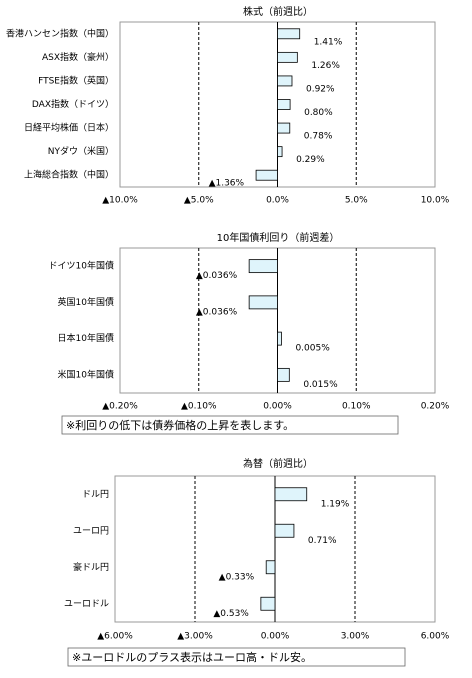 Image resolution: width=472 pixels, height=678 pixels. Describe the element at coordinates (356, 407) in the screenshot. I see `x-tick-label: 0.10%` at that location.